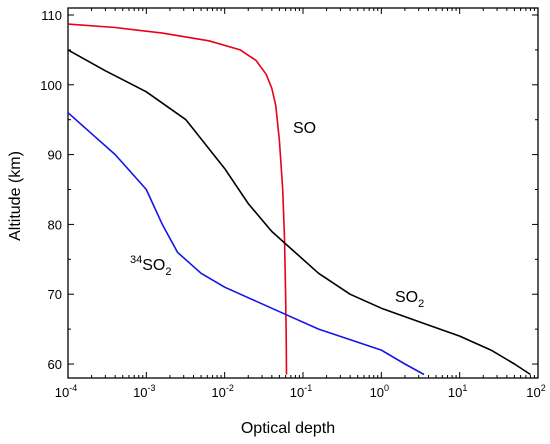  What do you see at coordinates (55, 224) in the screenshot?
I see `y-tick-label: 80` at bounding box center [55, 224].